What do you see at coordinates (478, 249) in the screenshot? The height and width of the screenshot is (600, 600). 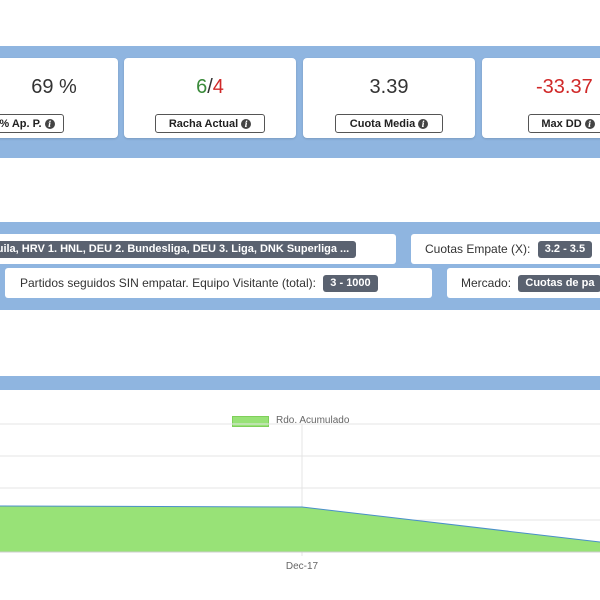 I see `draw-odds-label: Cuotas Empate (X):` at bounding box center [478, 249].